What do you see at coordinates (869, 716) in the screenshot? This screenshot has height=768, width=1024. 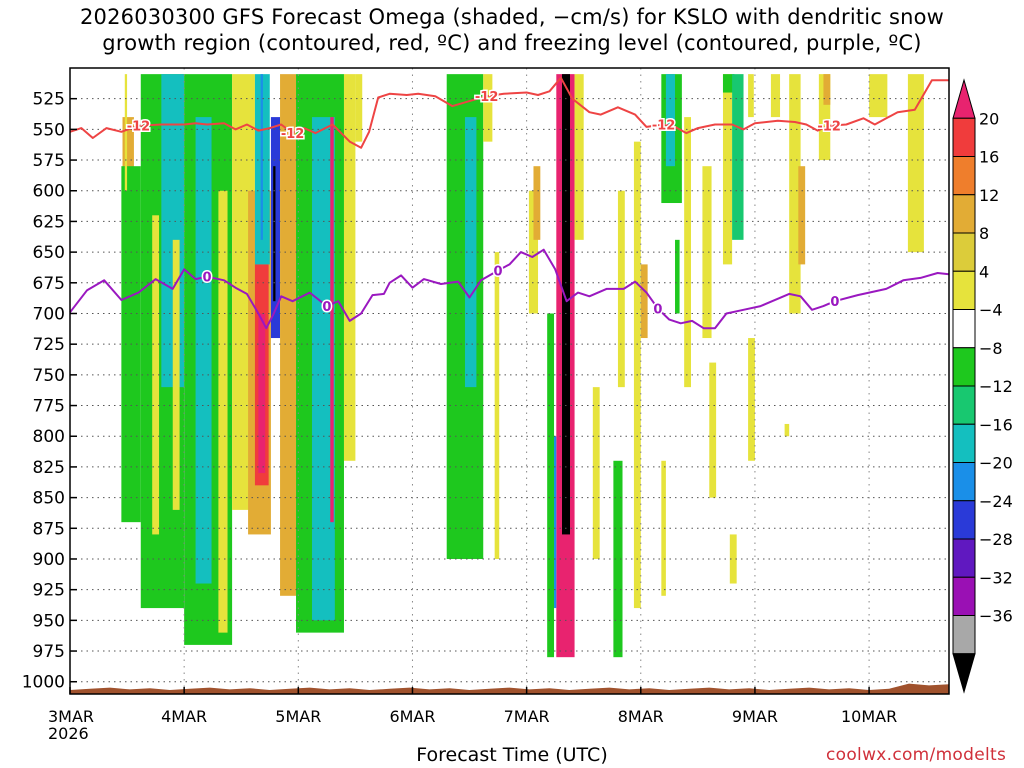 I see `x-tick-label: 10MAR` at bounding box center [869, 716].